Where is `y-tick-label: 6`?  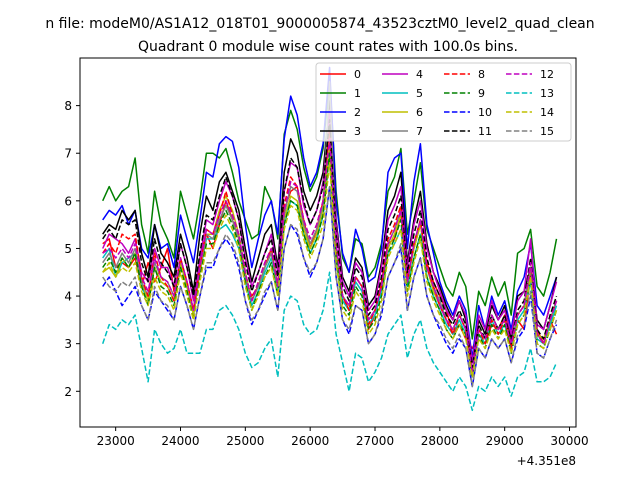 y-tick-label: 6 is located at coordinates (68, 201).